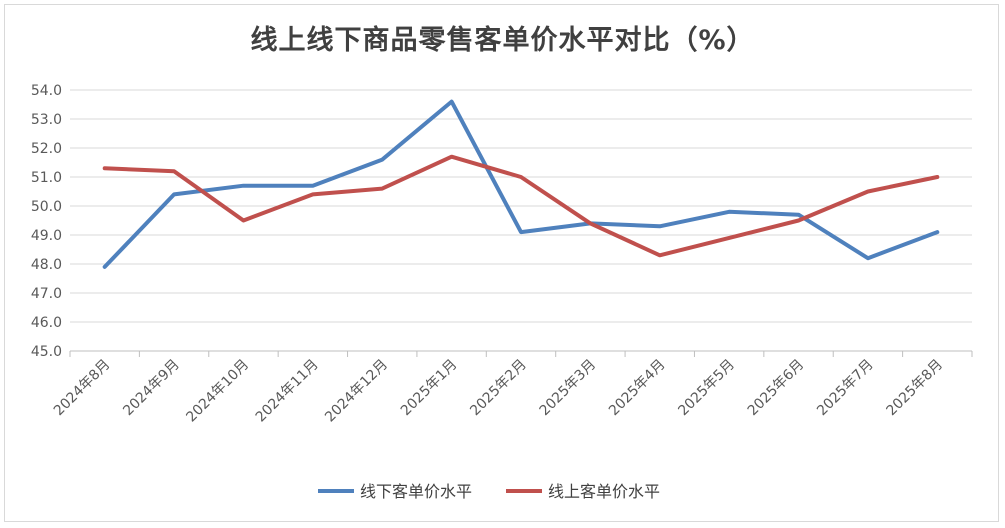  I want to click on x-tick-label: 2025年8月, so click(915, 388).